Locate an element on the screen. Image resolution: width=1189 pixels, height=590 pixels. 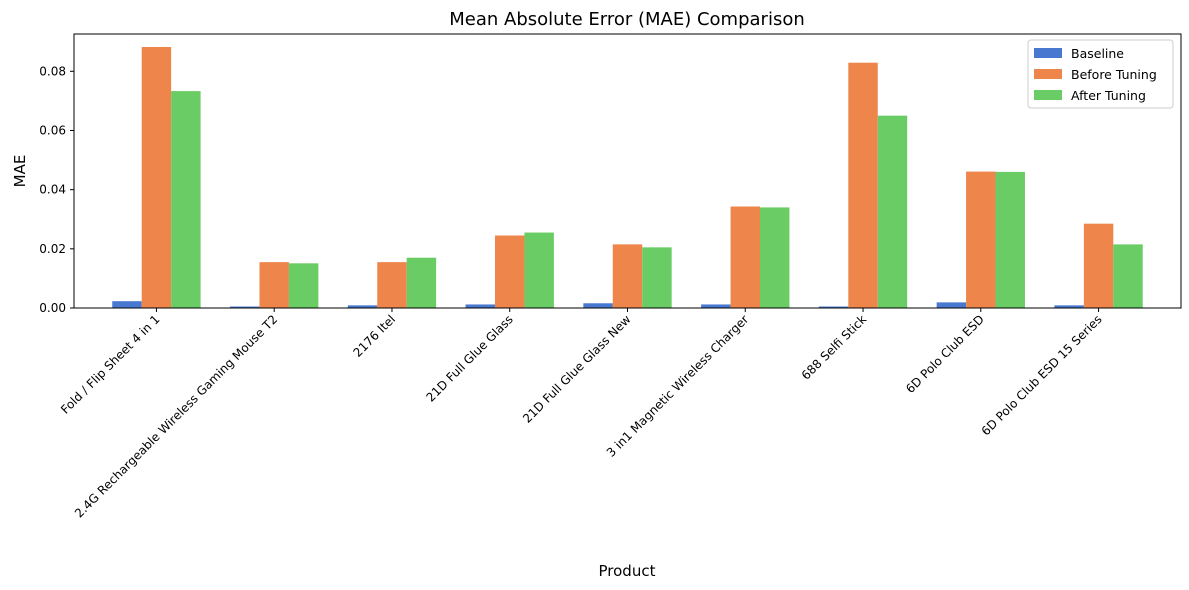
x-tick-label: 6D Polo Club ESD 15 Series is located at coordinates (1042, 375).